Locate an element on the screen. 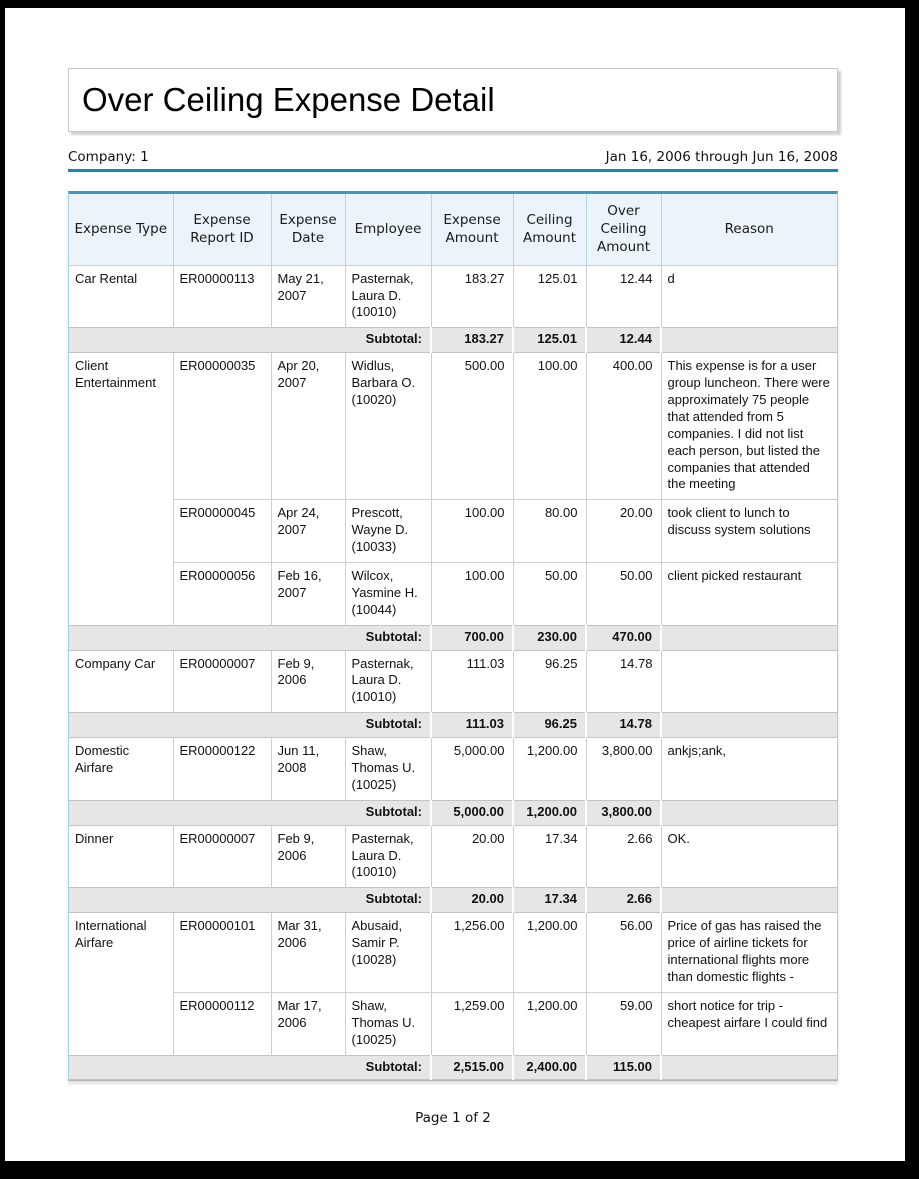 This screenshot has width=919, height=1179. subtotal-row: Subtotal: 20.00 17.34 2.66 is located at coordinates (453, 900).